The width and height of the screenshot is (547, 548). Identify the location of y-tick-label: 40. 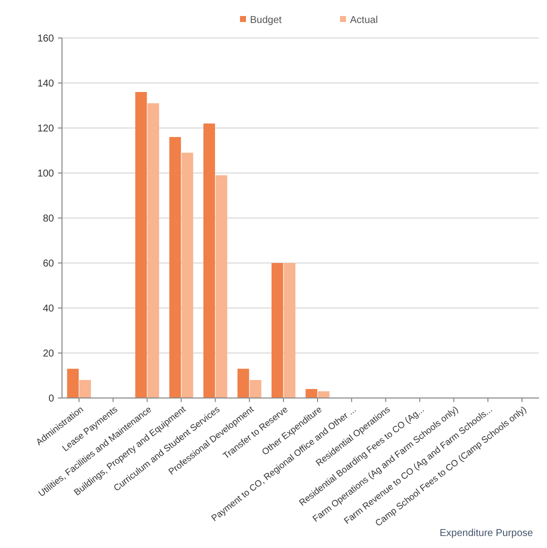
(48, 309).